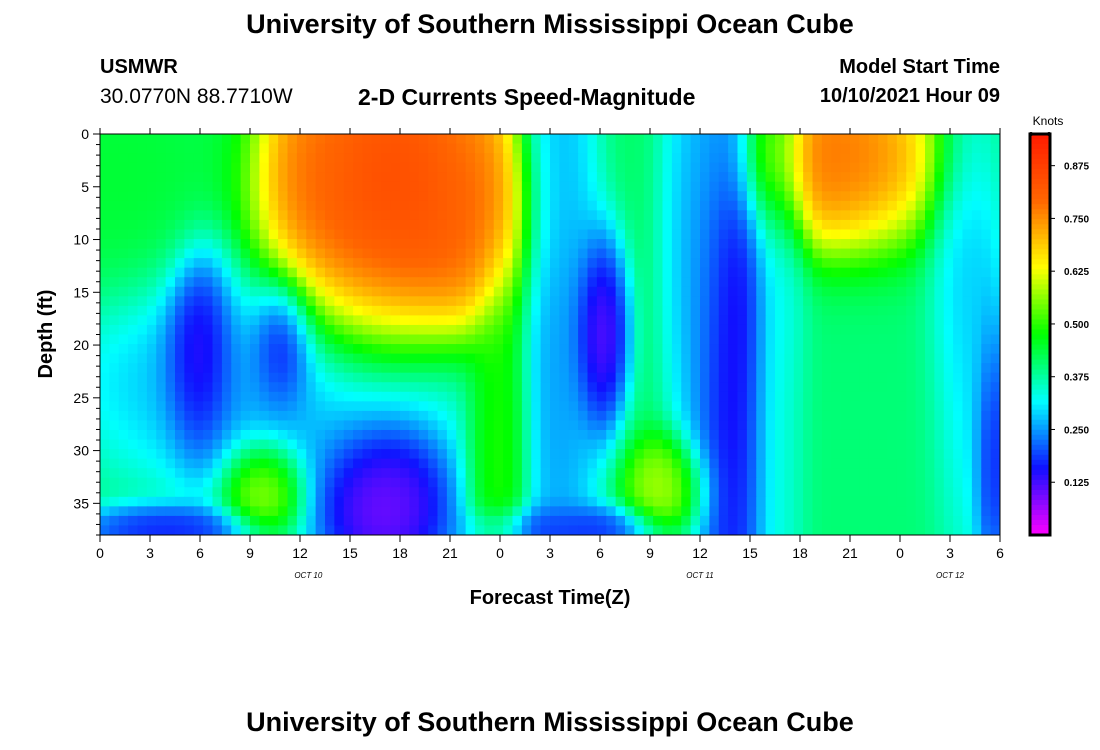  What do you see at coordinates (1040, 352) in the screenshot?
I see `colorbar-segment` at bounding box center [1040, 352].